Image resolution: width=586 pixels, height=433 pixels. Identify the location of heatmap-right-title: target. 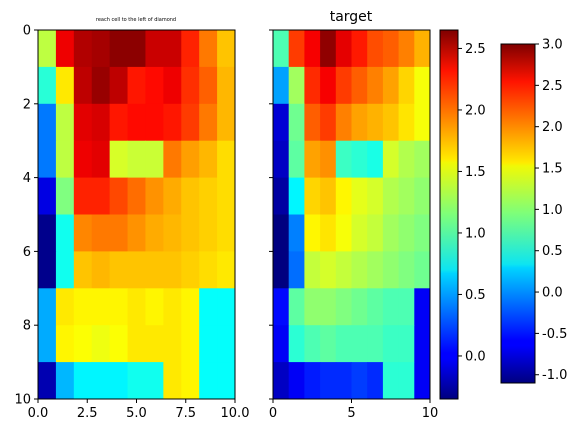
(351, 17).